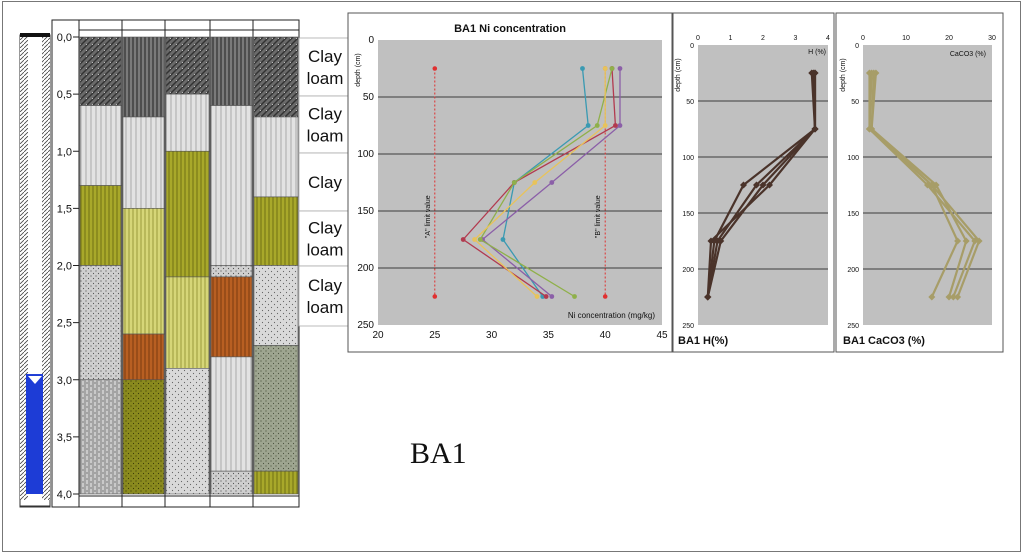  I want to click on y-tick-label: 100, so click(688, 158).